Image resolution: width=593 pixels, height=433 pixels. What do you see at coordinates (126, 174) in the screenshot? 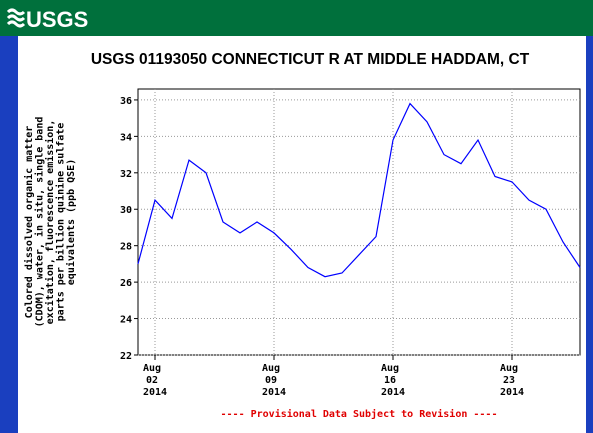
I see `y-tick-label: 32` at bounding box center [126, 174].